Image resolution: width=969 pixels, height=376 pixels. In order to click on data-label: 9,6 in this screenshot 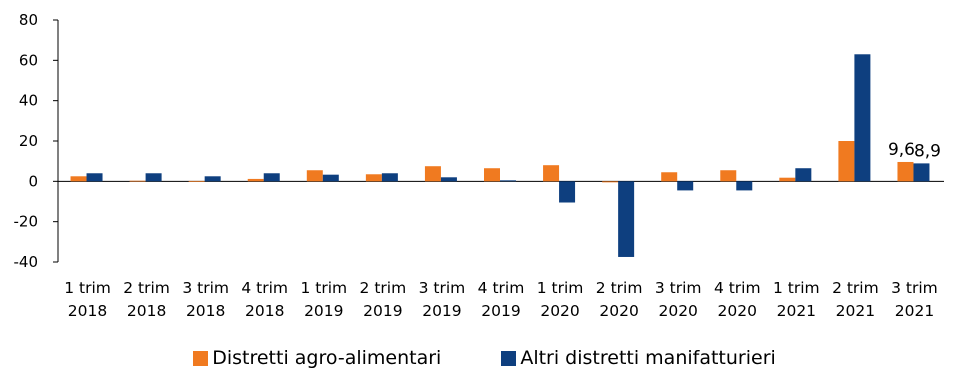, I will do `click(901, 150)`.